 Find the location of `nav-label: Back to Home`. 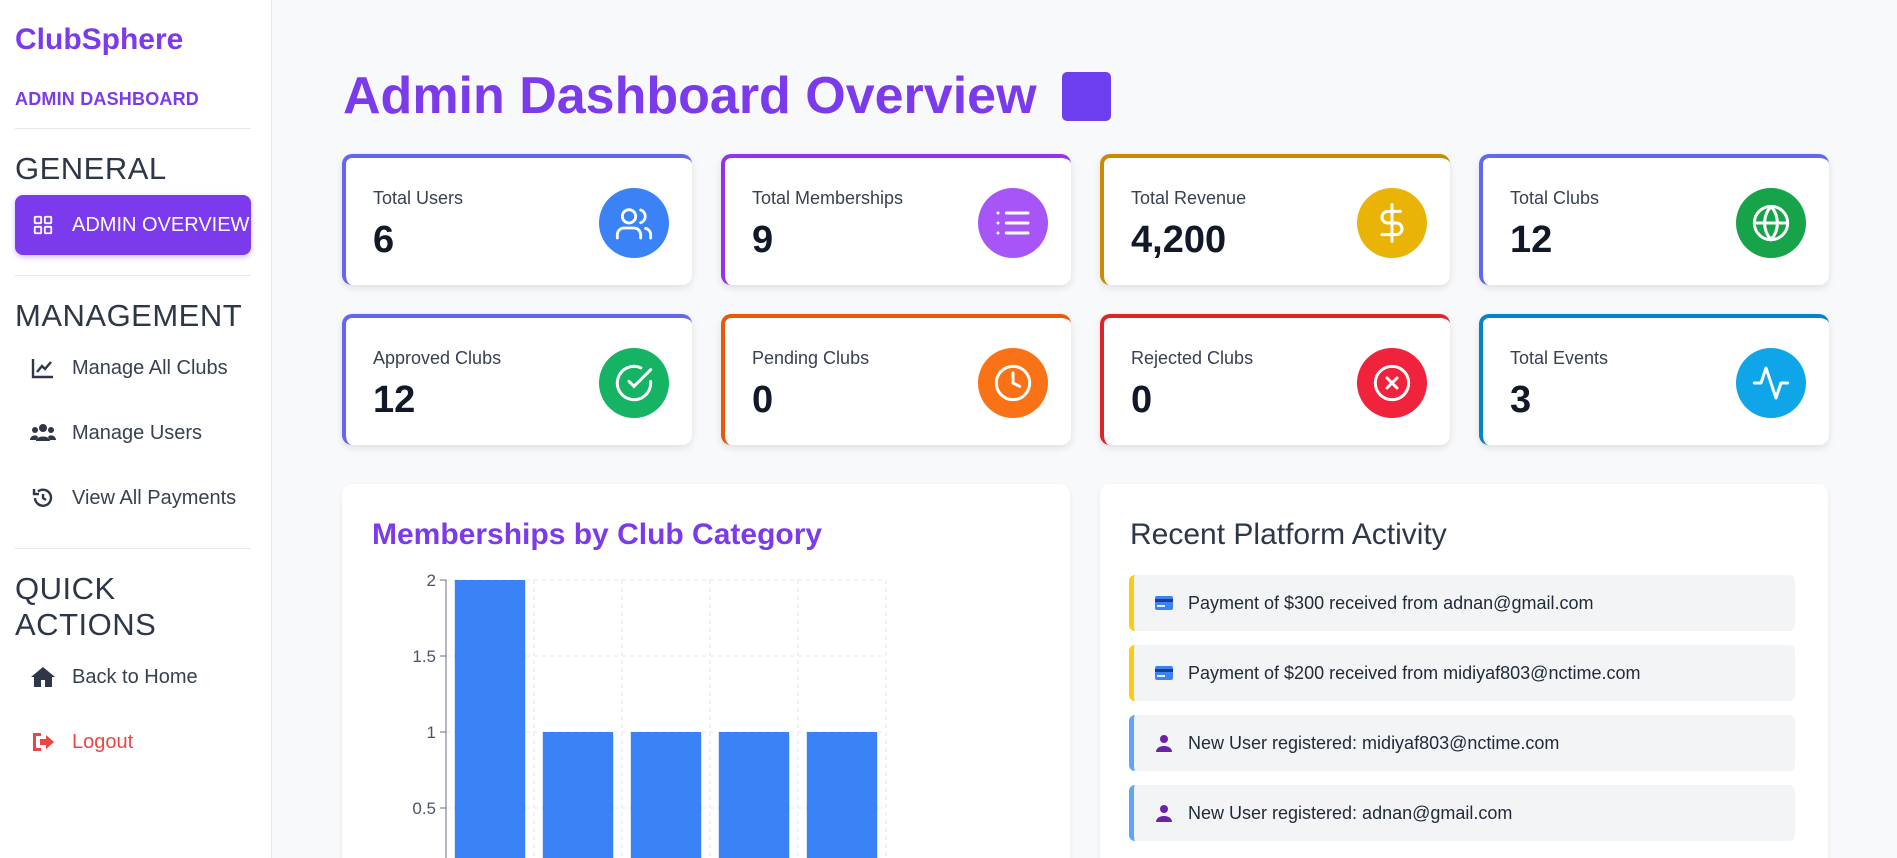

nav-label: Back to Home is located at coordinates (135, 676).